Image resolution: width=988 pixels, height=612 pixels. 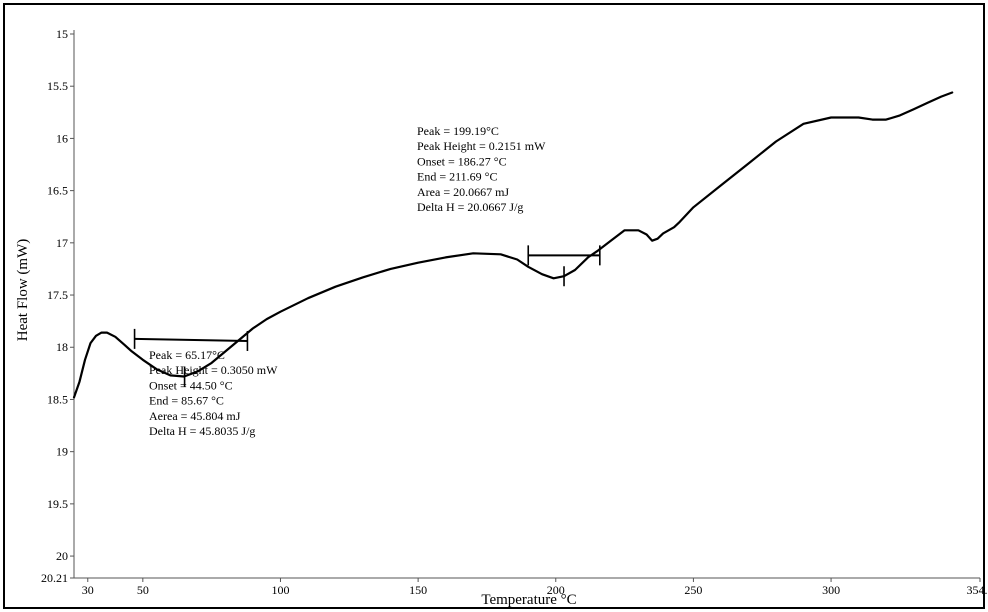 What do you see at coordinates (191, 385) in the screenshot?
I see `annotation-line: Onset = 44.50 °C` at bounding box center [191, 385].